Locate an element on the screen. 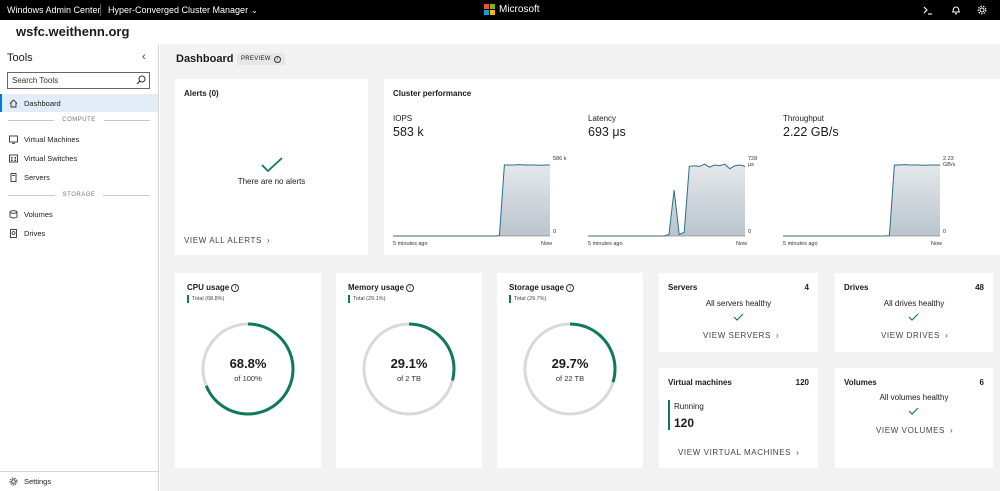  app-title: Windows Admin Center is located at coordinates (54, 10).